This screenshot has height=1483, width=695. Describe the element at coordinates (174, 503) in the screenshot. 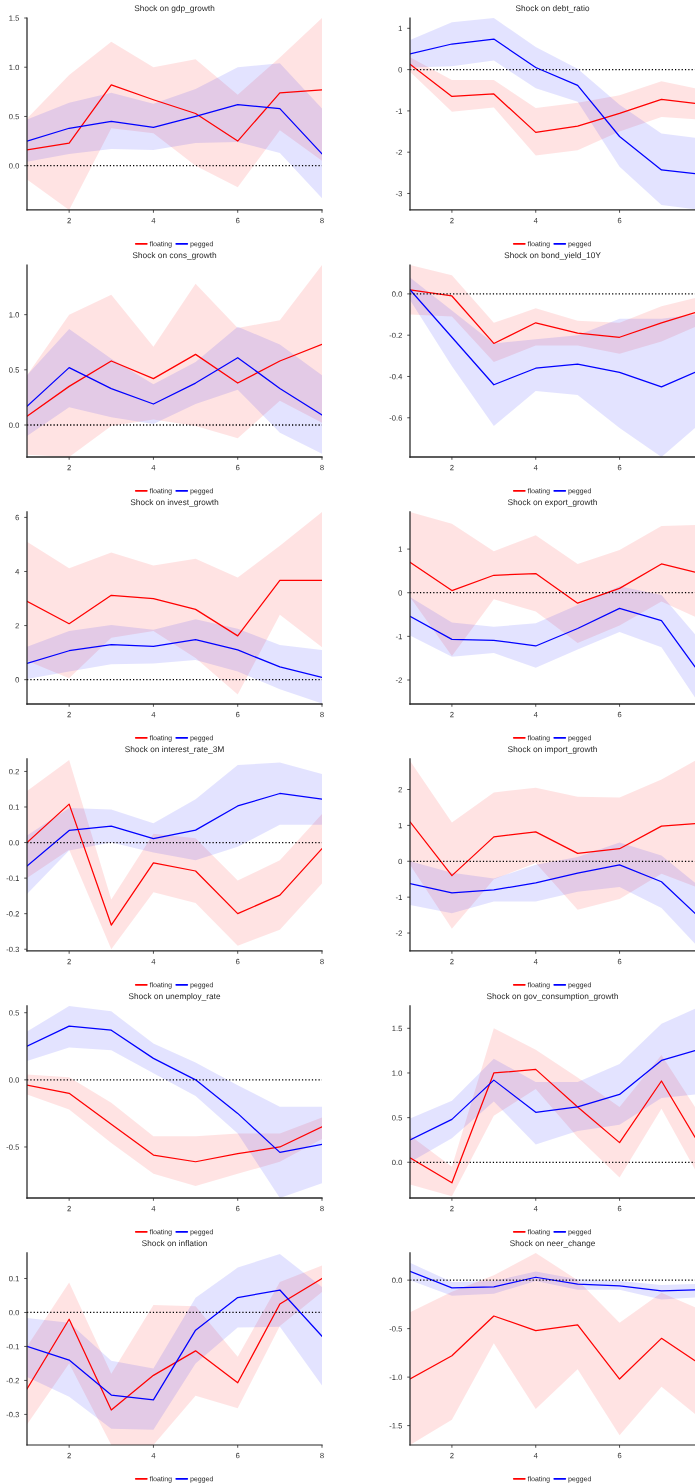

I see `chart-title: Shock on invest_growth` at that location.